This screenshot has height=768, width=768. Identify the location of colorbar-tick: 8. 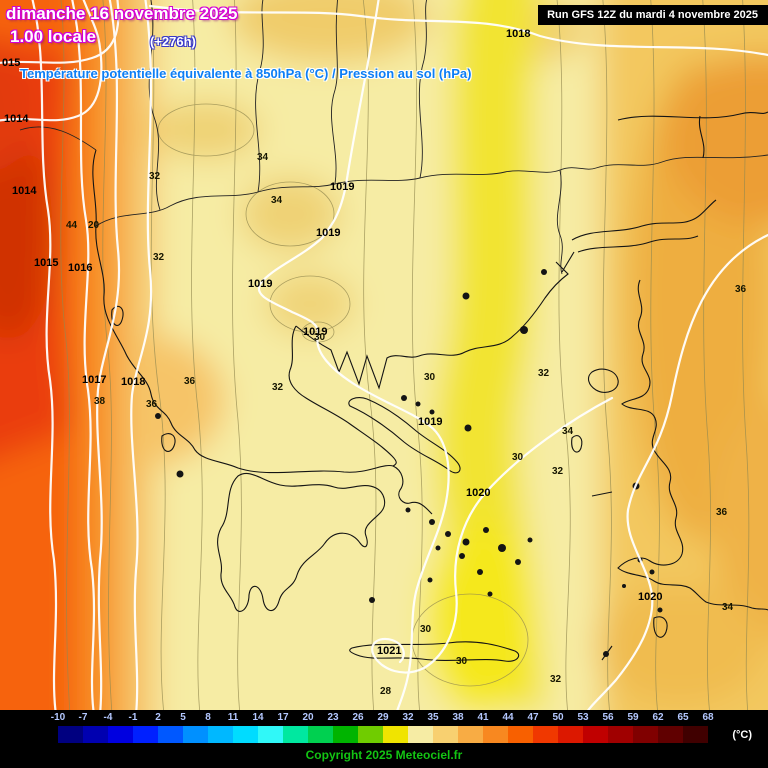
(208, 717).